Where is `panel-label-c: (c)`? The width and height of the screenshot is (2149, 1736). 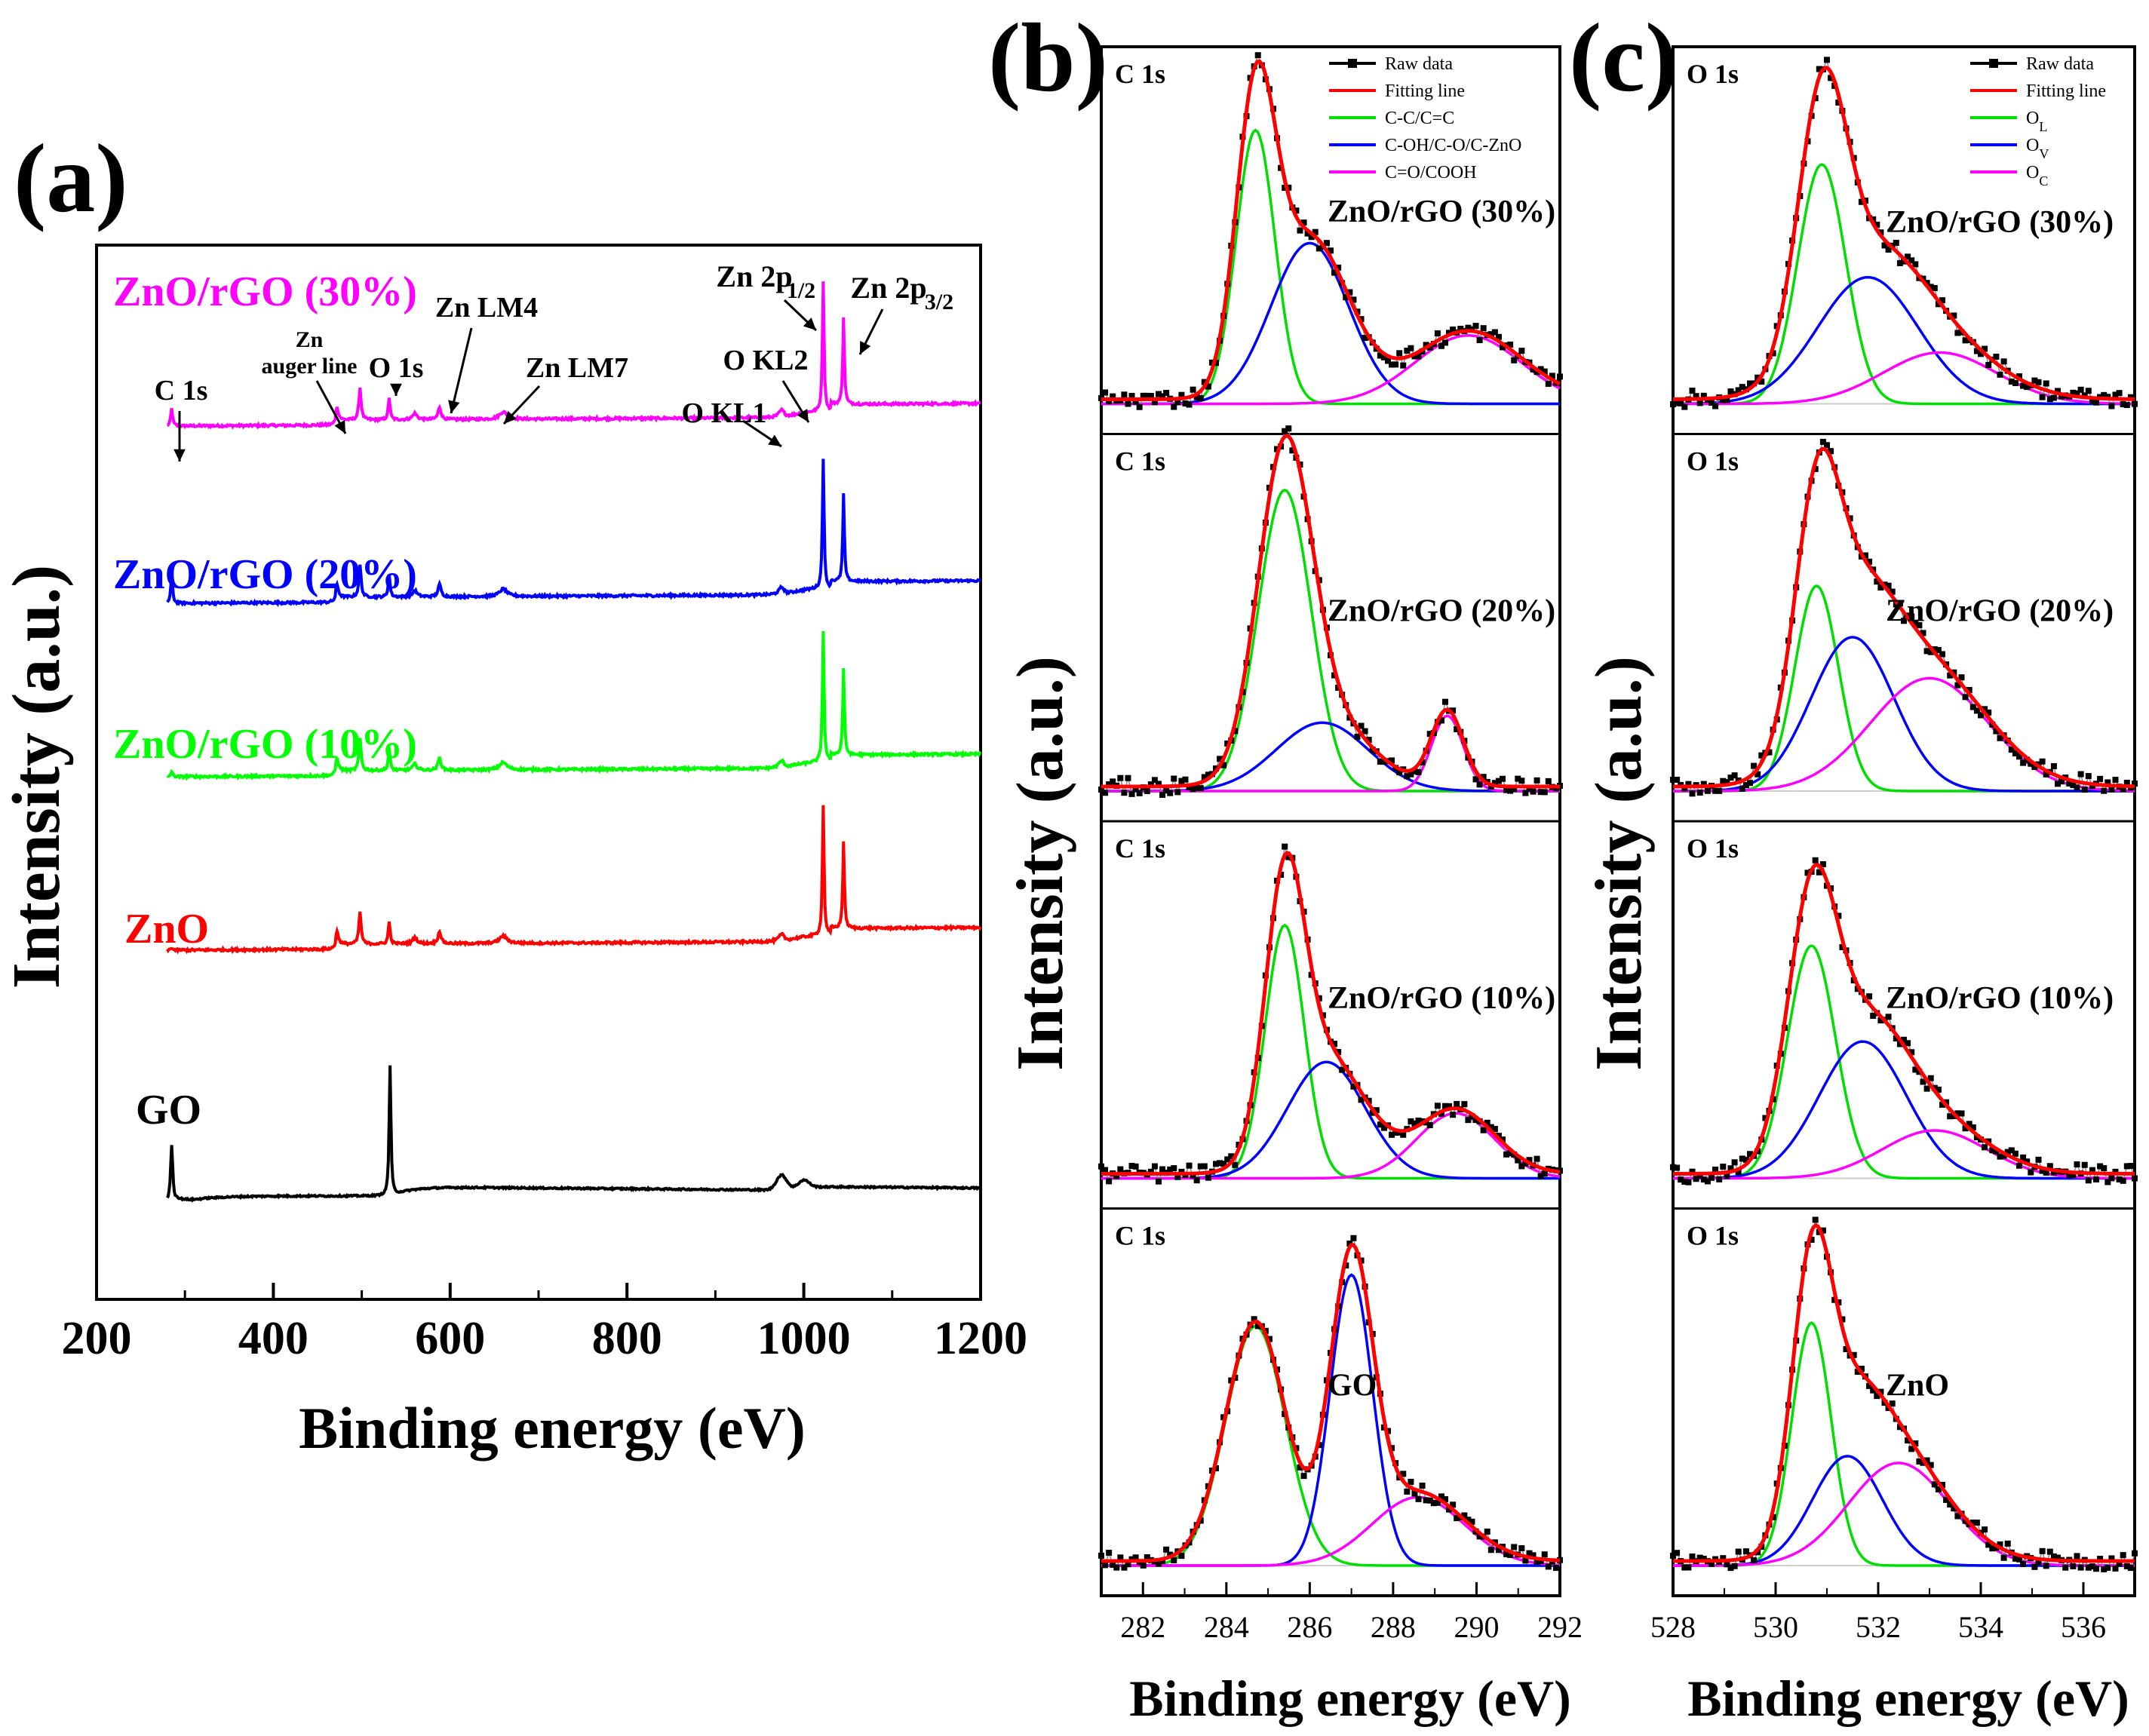
panel-label-c: (c) is located at coordinates (1623, 58).